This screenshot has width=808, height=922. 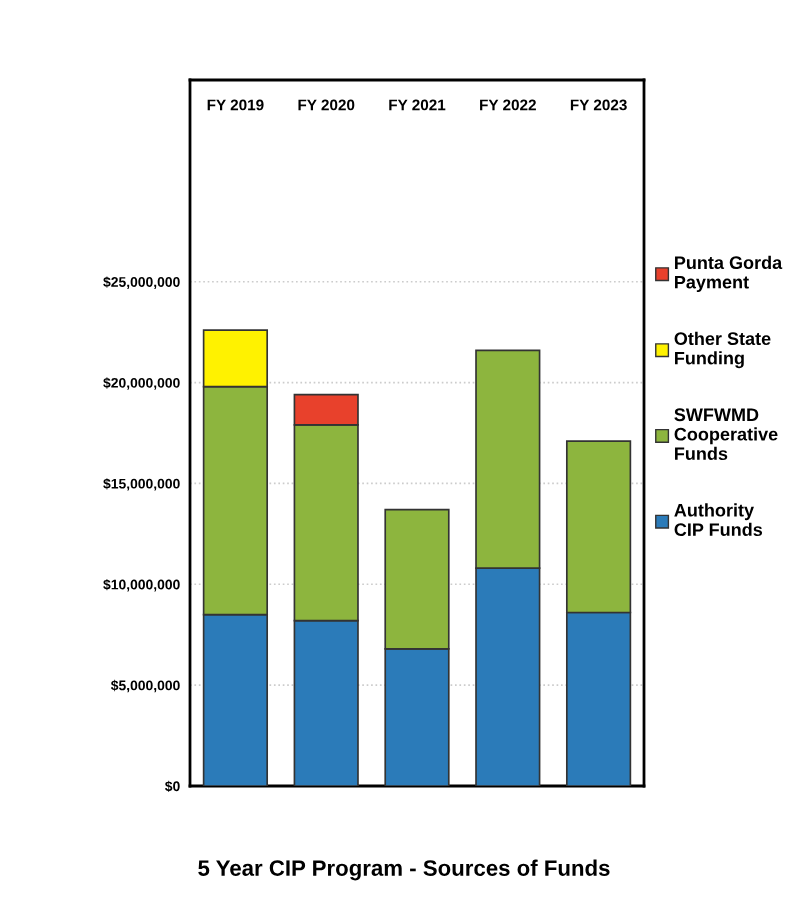 What do you see at coordinates (726, 434) in the screenshot?
I see `legend-label: SWFWMD Cooperative Funds` at bounding box center [726, 434].